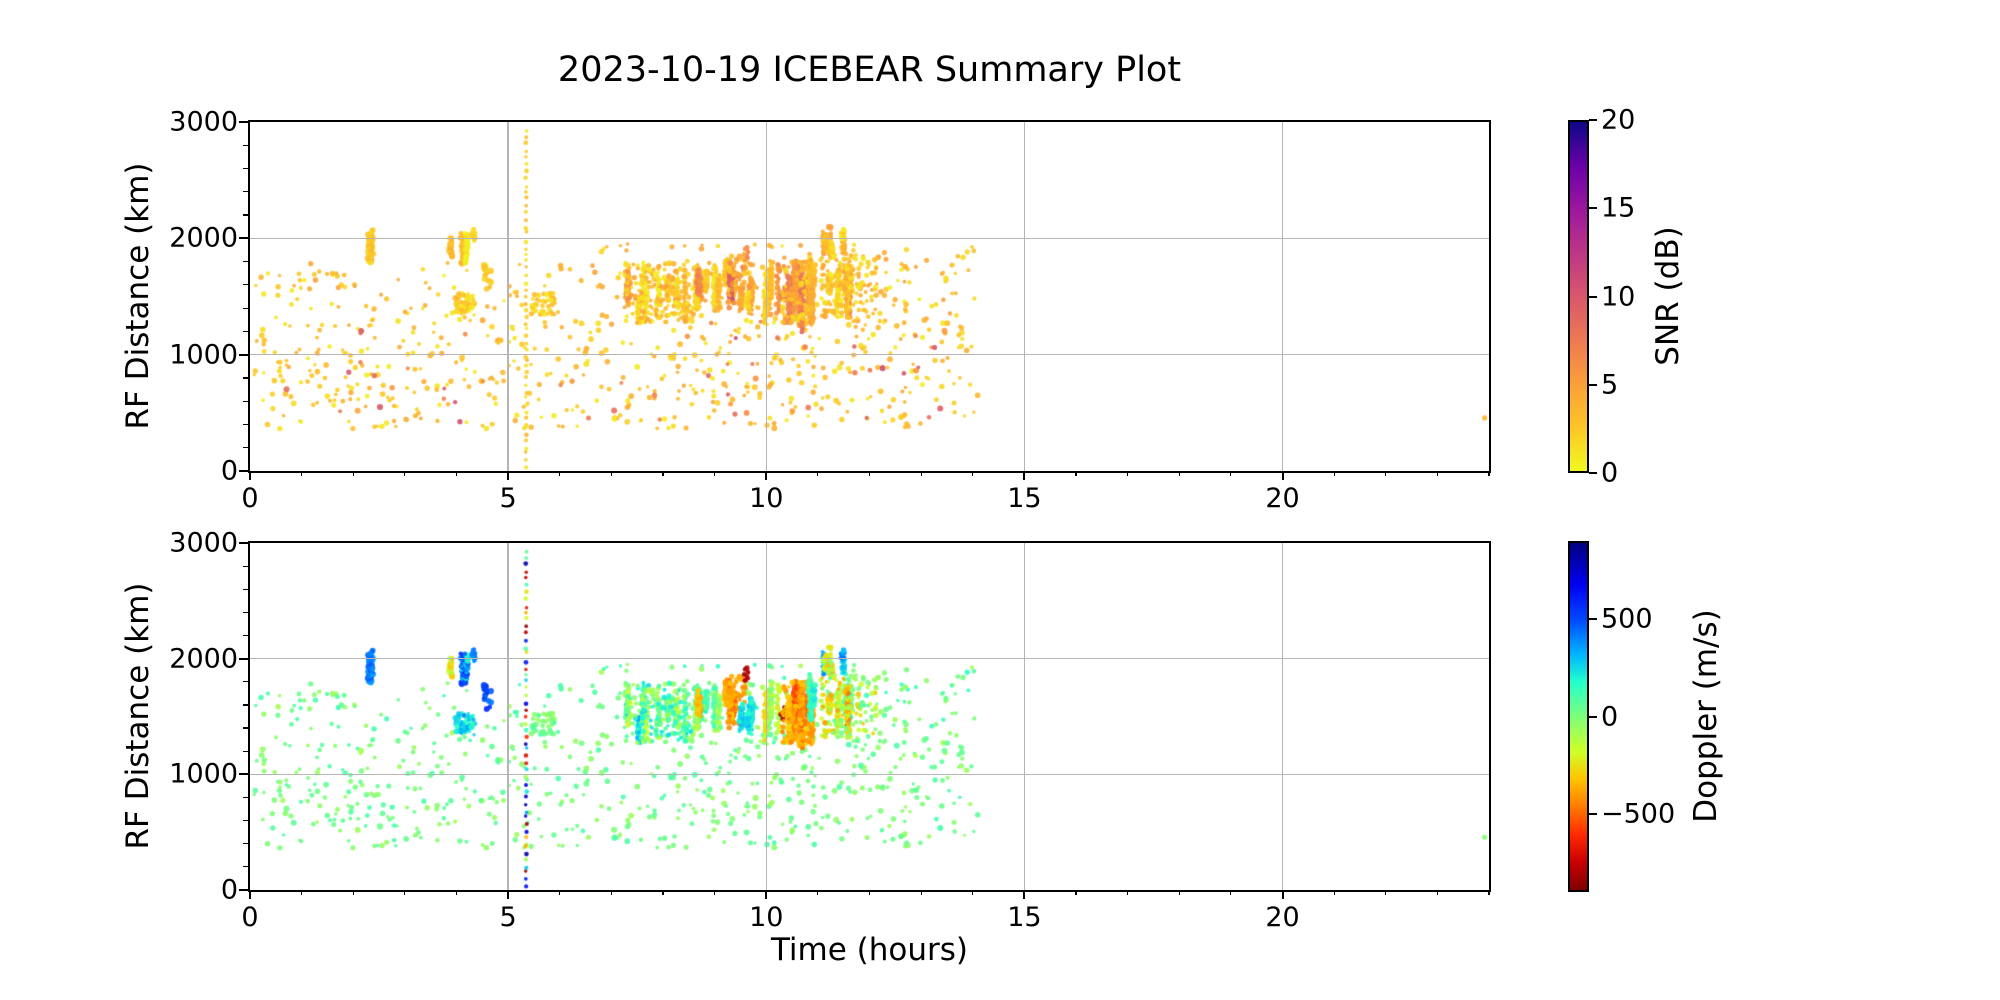  Describe the element at coordinates (1638, 814) in the screenshot. I see `colorbar-tick-label: −500` at that location.